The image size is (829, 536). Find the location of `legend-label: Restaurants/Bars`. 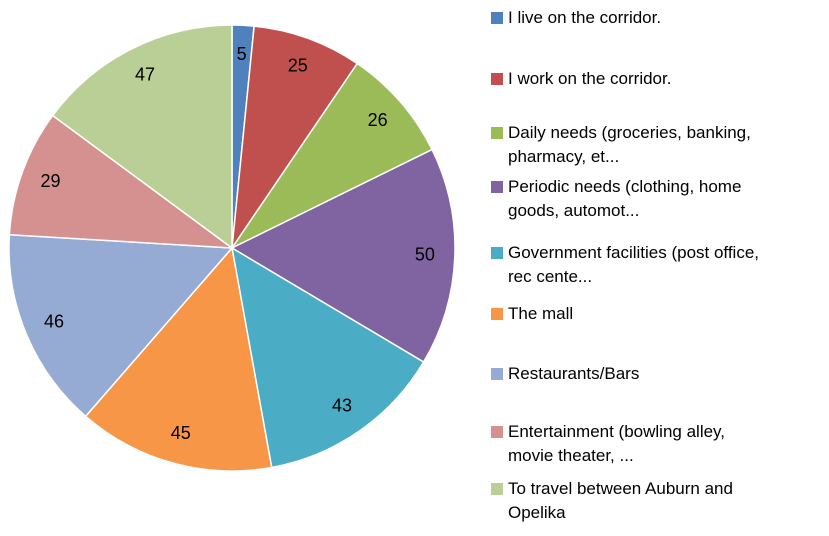

legend-label: Restaurants/Bars is located at coordinates (574, 373).